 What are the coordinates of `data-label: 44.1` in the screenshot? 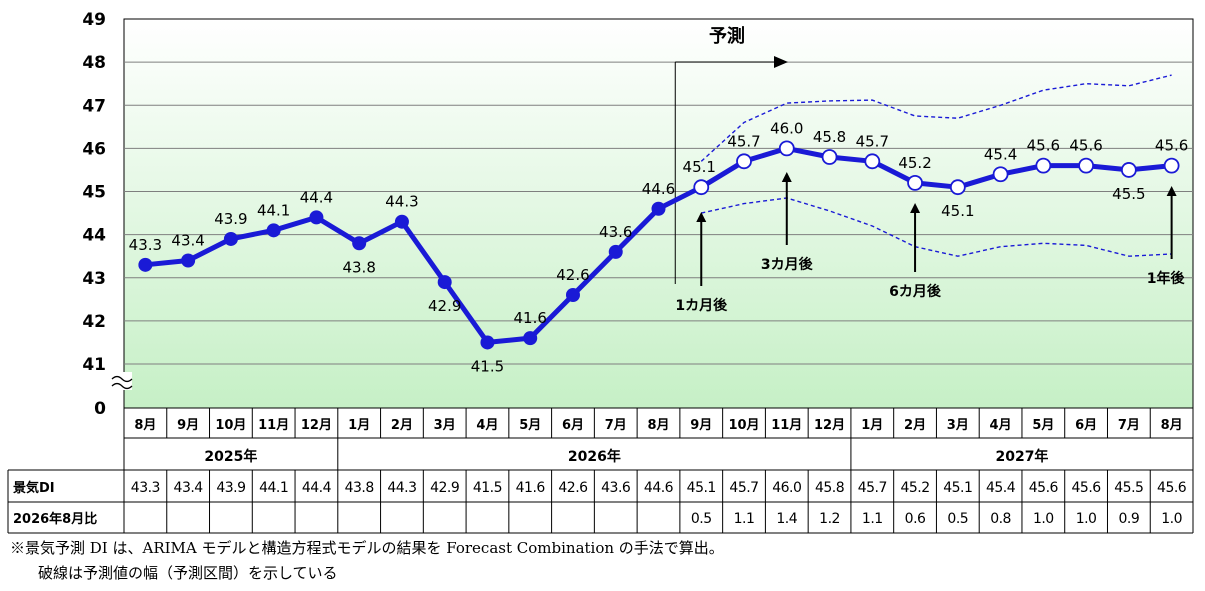 It's located at (273, 210).